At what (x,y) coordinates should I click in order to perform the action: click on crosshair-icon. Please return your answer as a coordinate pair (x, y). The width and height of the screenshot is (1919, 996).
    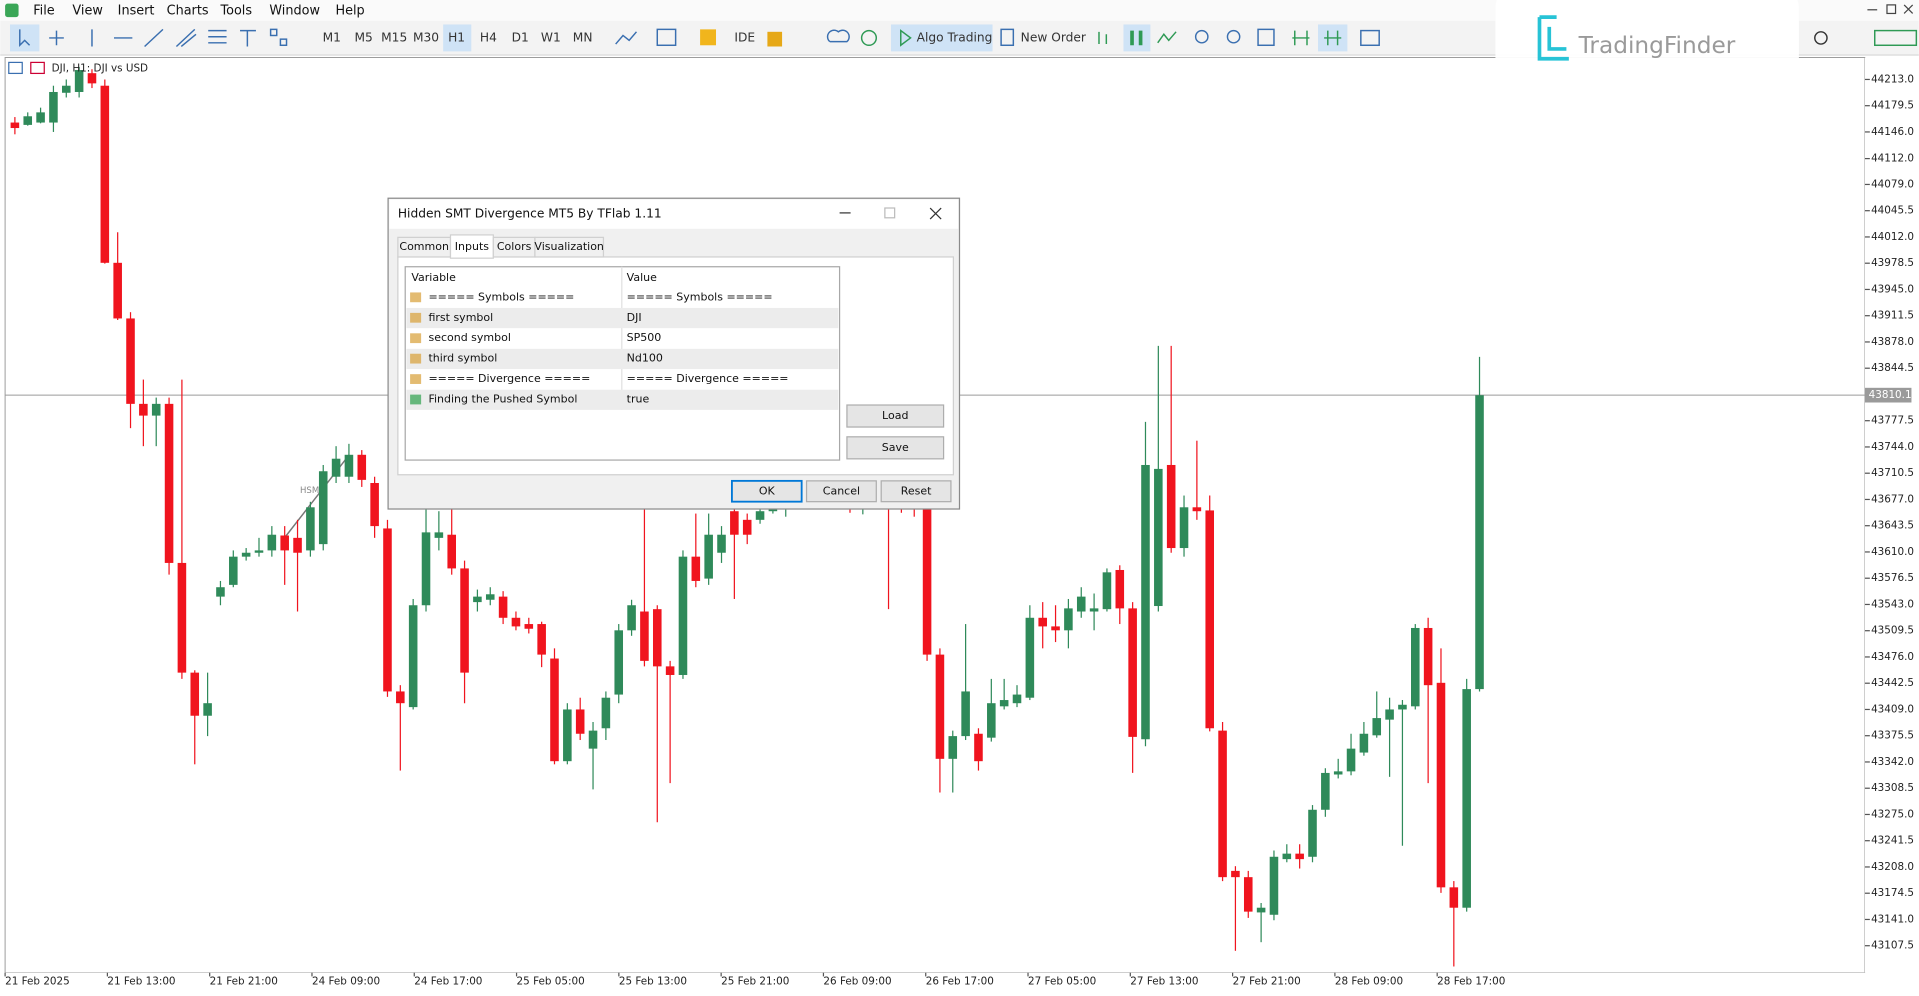
    Looking at the image, I should click on (56, 38).